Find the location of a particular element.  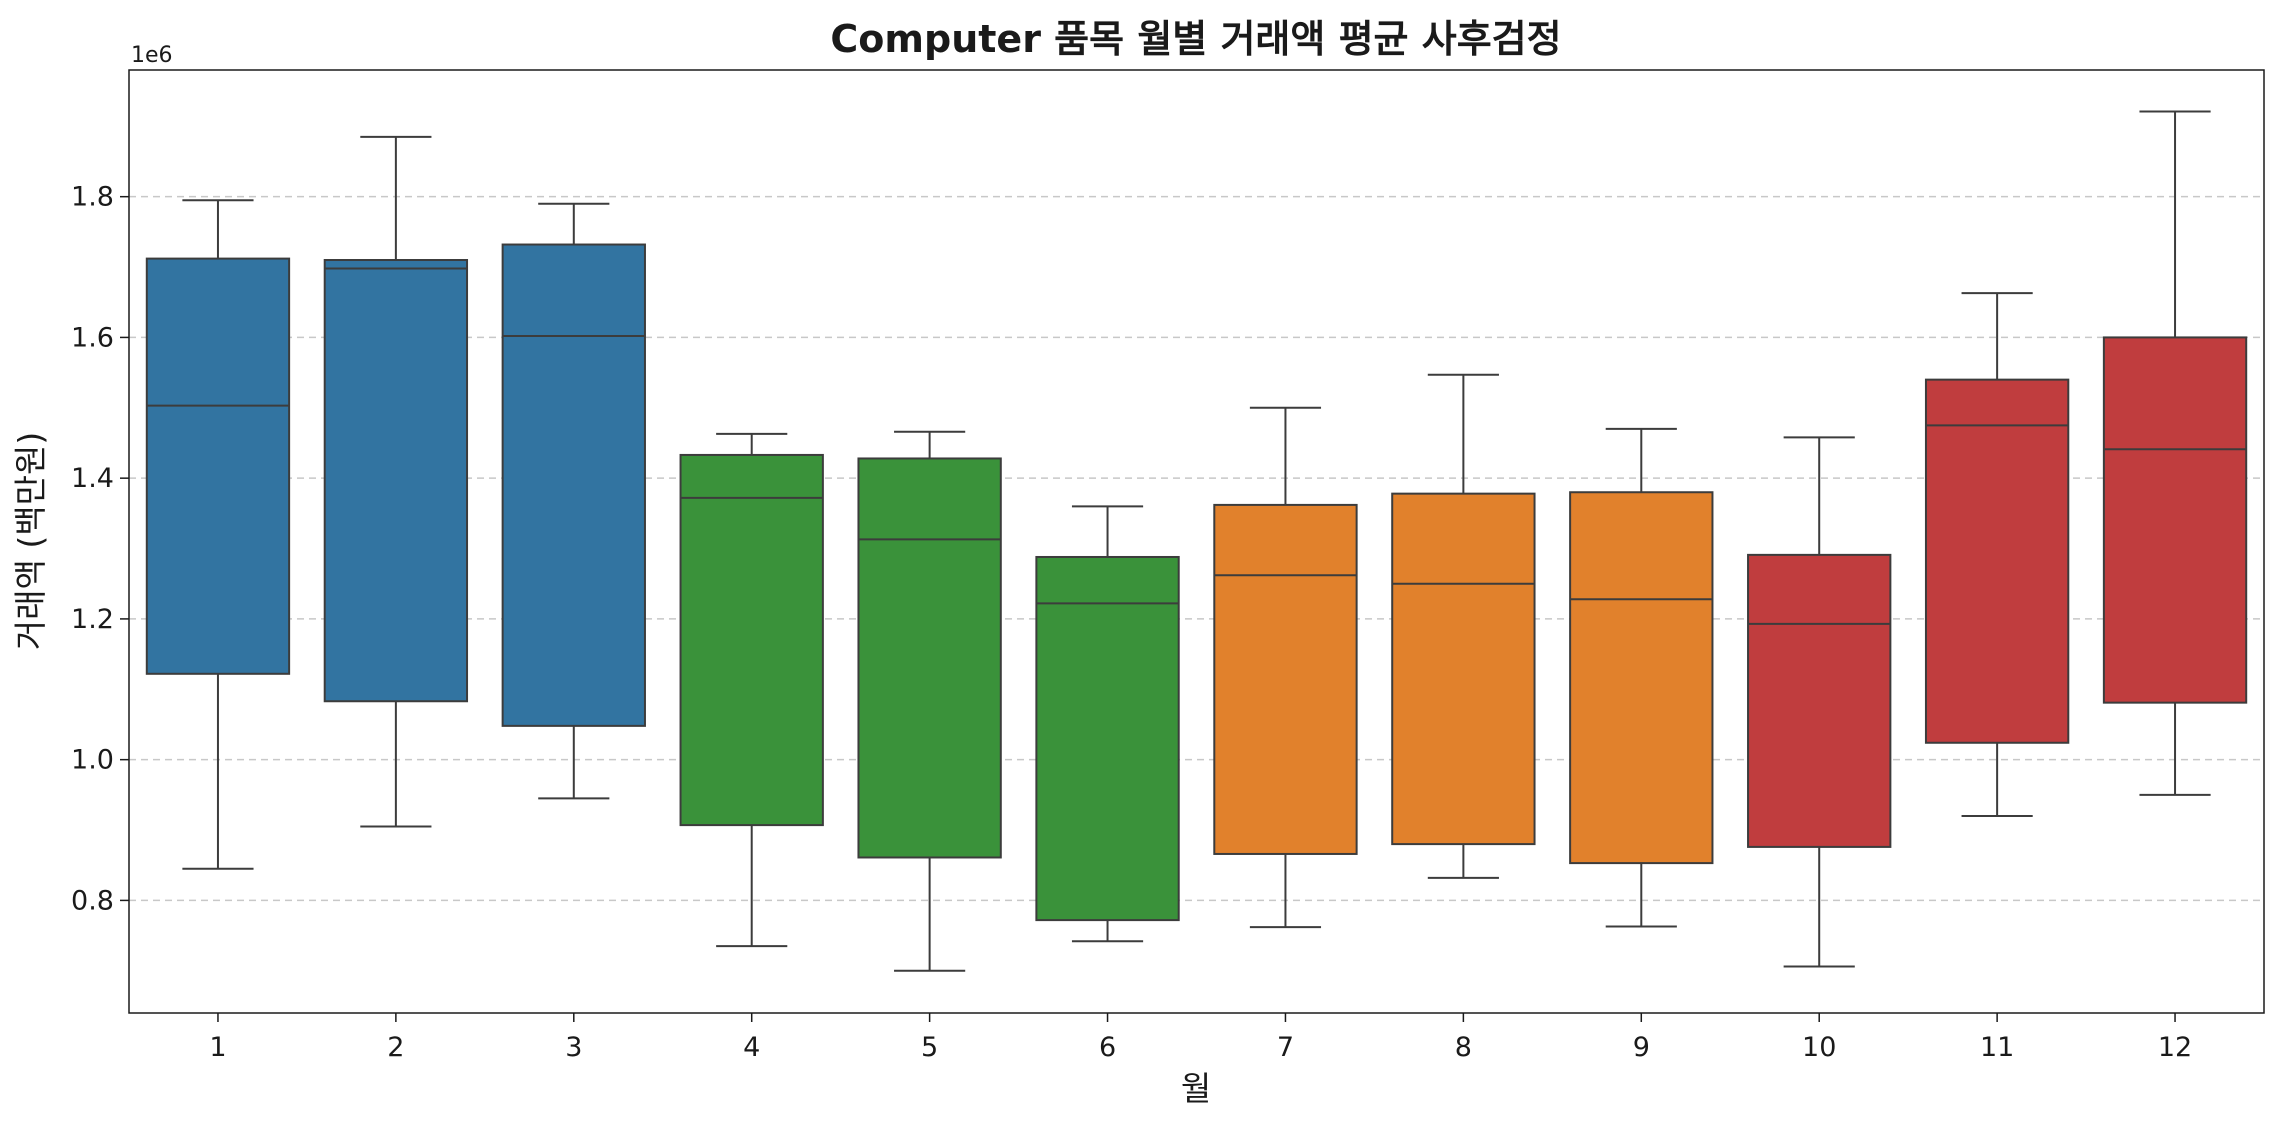

x-axis-label: 월 is located at coordinates (1196, 1088).